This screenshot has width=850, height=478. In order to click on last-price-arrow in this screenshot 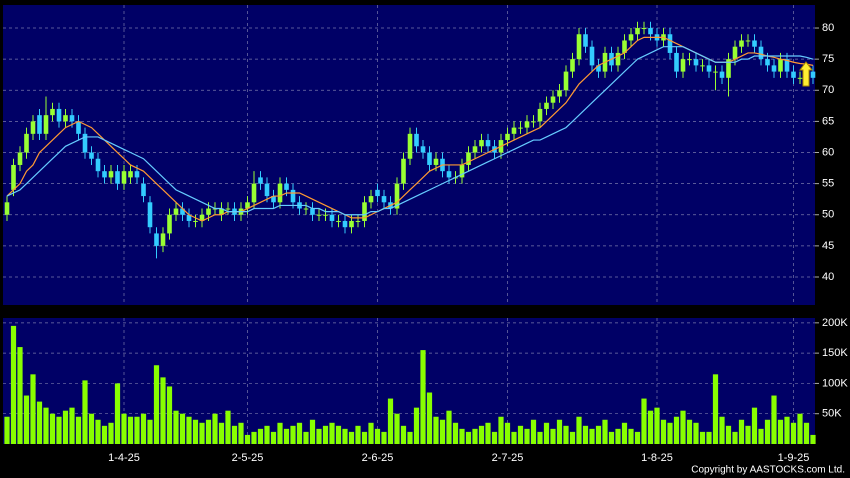, I will do `click(806, 74)`.